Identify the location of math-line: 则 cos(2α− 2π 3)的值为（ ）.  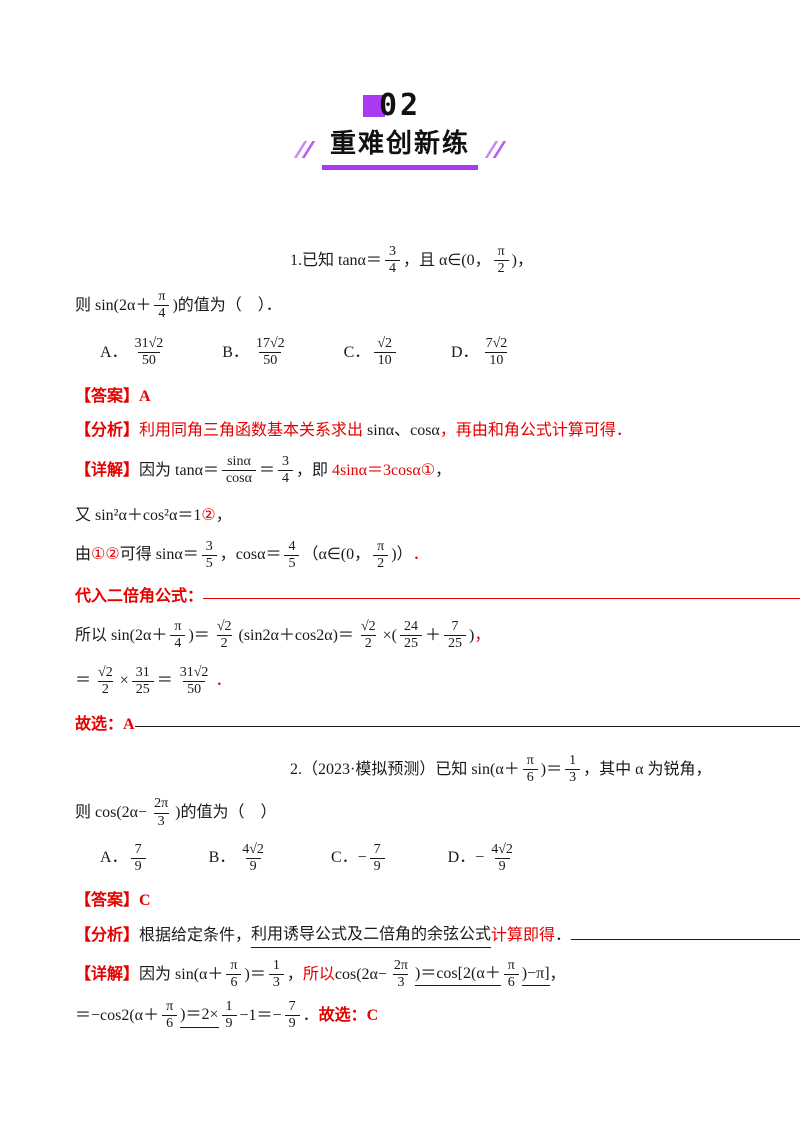
(437, 812).